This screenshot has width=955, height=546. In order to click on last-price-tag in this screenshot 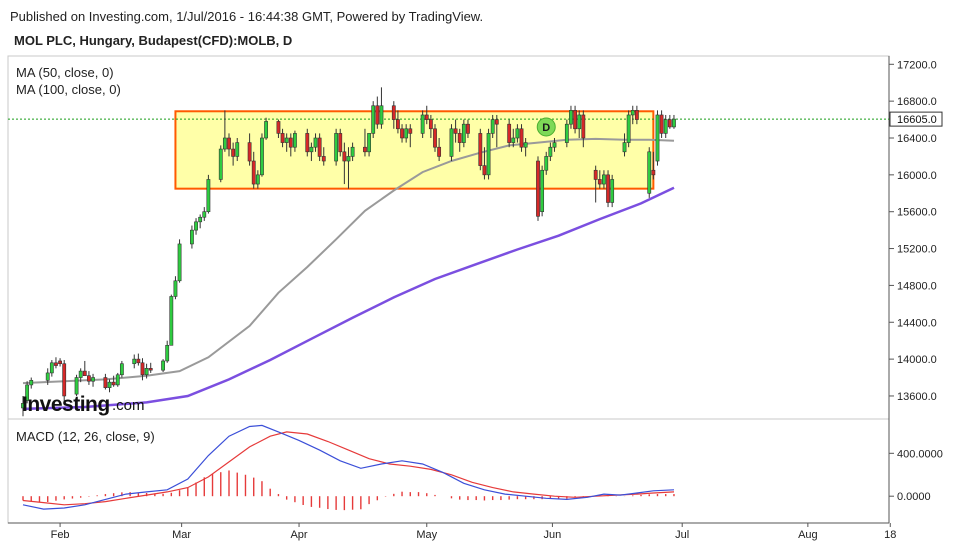, I will do `click(916, 119)`.